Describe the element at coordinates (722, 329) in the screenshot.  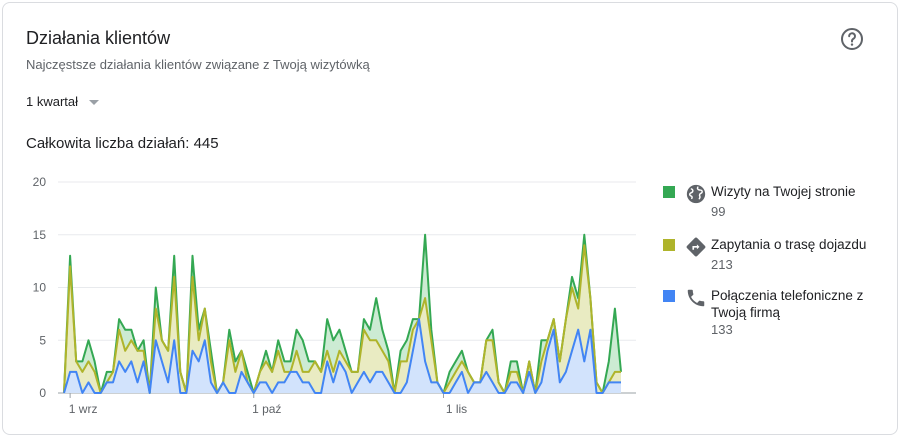
I see `legend-count-calls: 133` at that location.